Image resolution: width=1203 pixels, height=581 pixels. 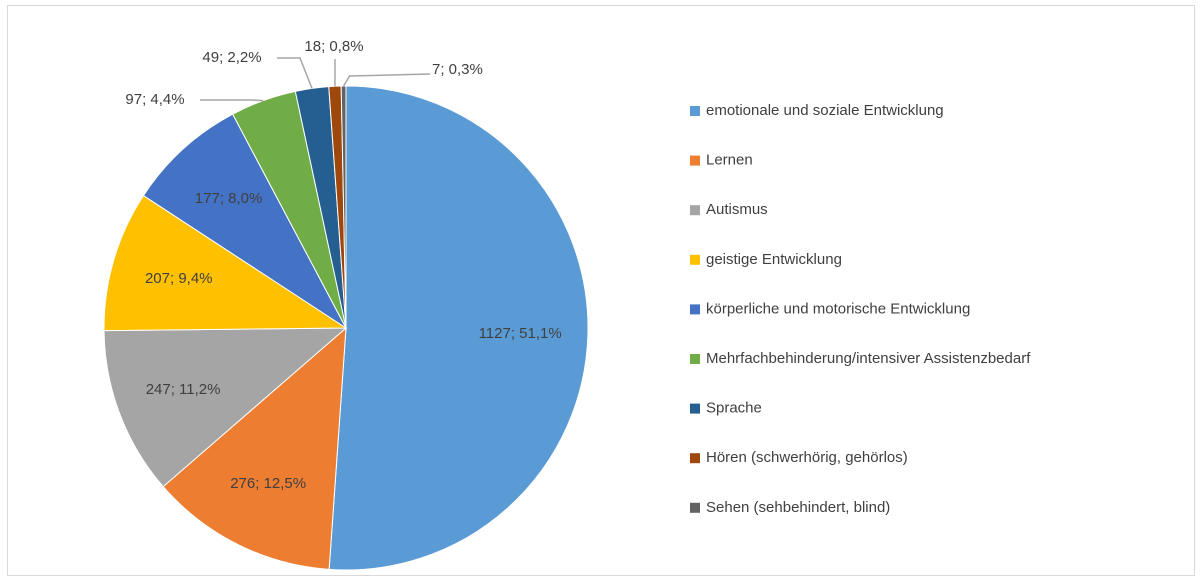 I want to click on legend-label: Sehen (sehbehindert, blind), so click(x=798, y=507).